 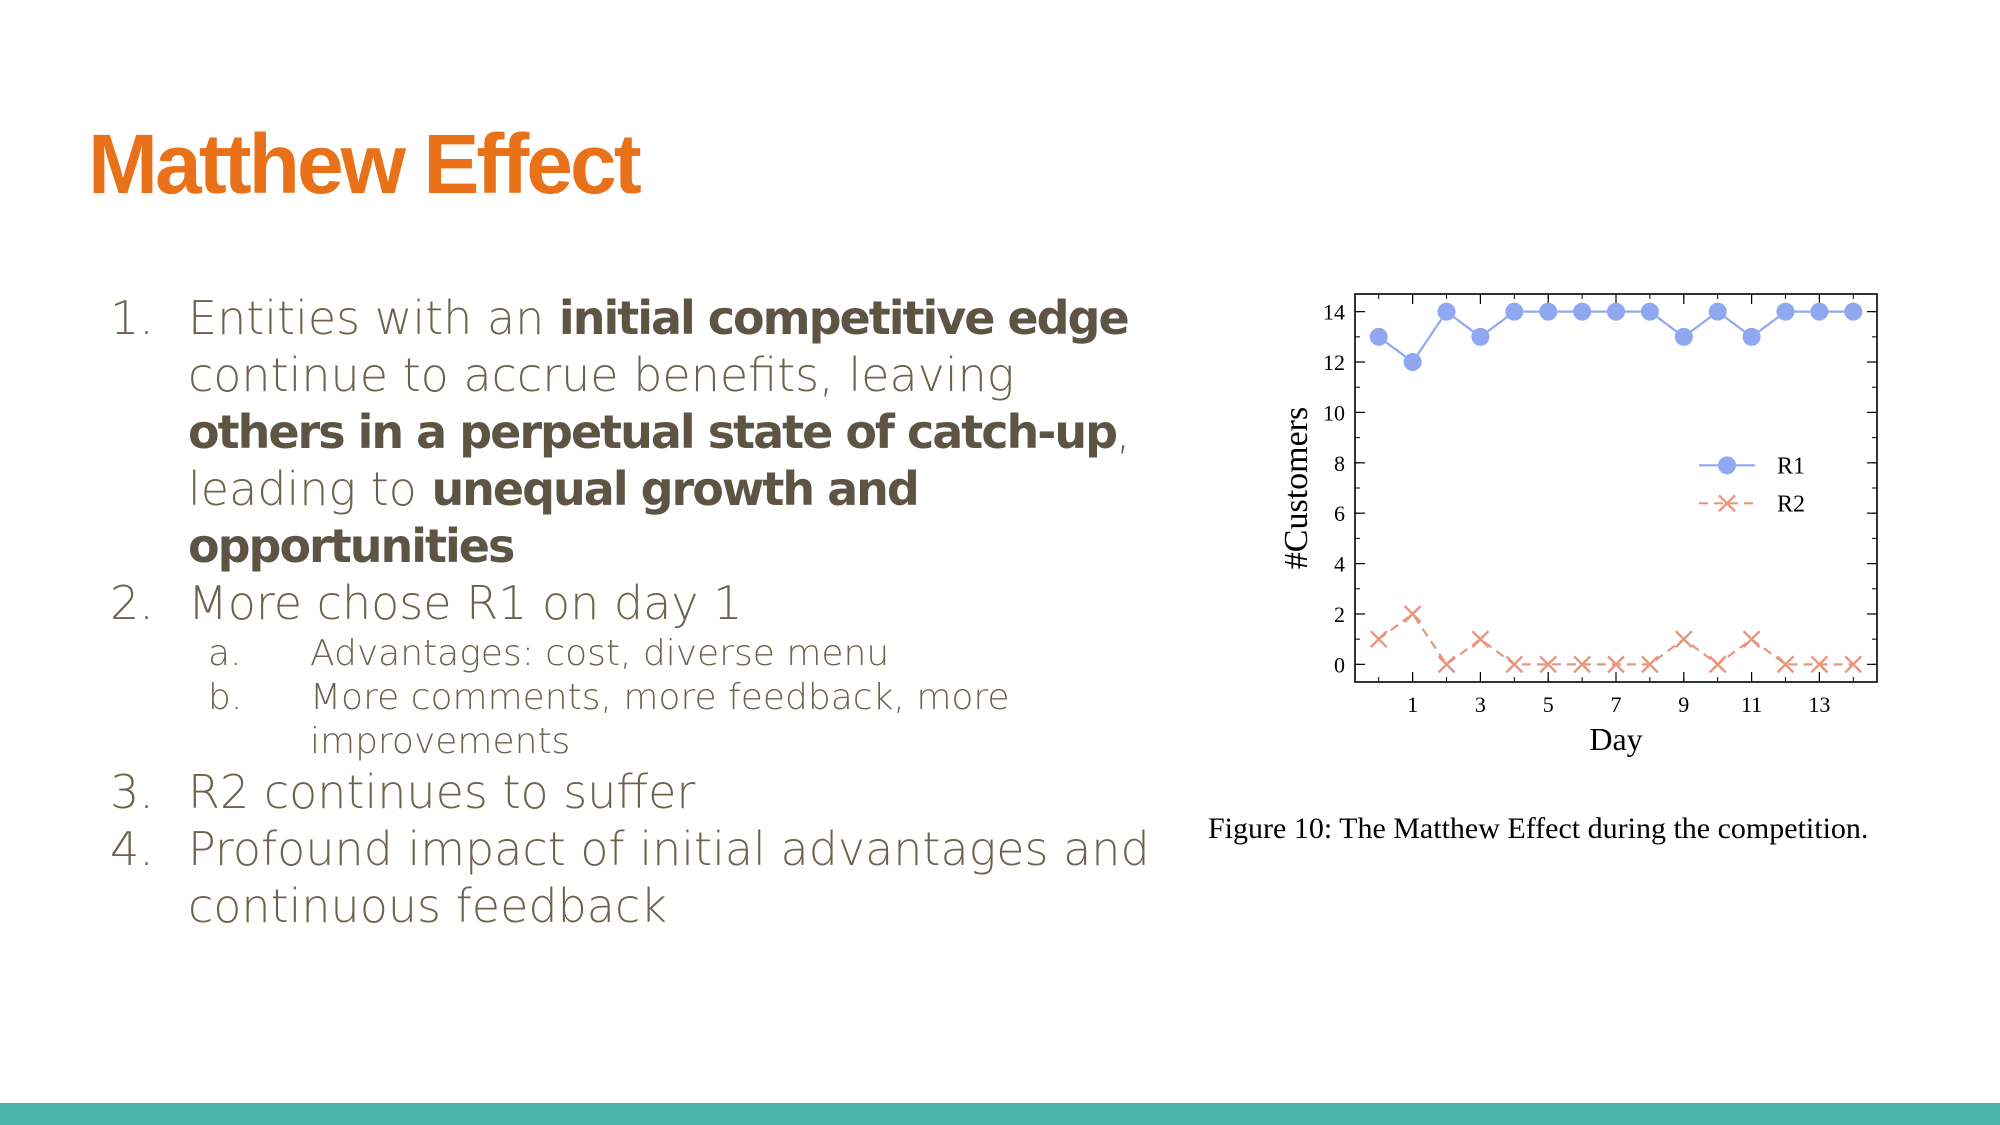 What do you see at coordinates (1480, 704) in the screenshot?
I see `x-tick-label: 3` at bounding box center [1480, 704].